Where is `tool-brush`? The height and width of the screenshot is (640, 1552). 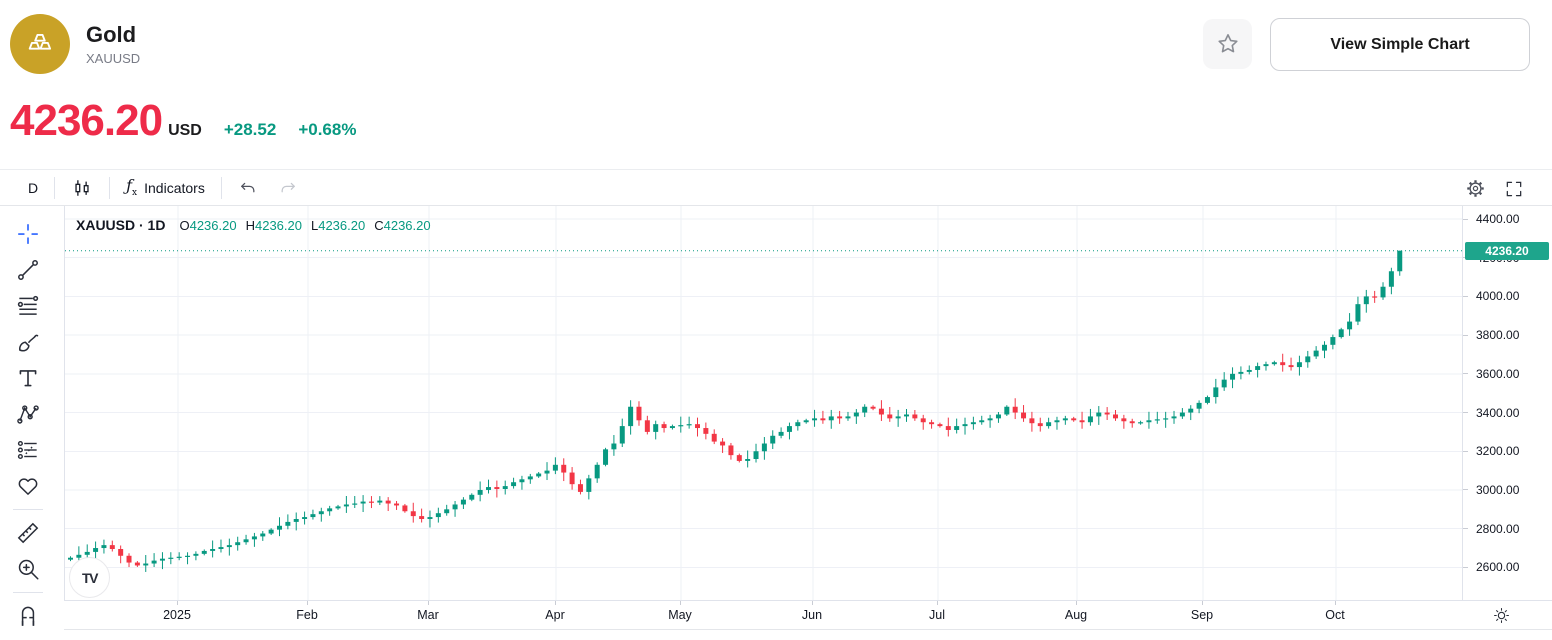 tool-brush is located at coordinates (28, 342).